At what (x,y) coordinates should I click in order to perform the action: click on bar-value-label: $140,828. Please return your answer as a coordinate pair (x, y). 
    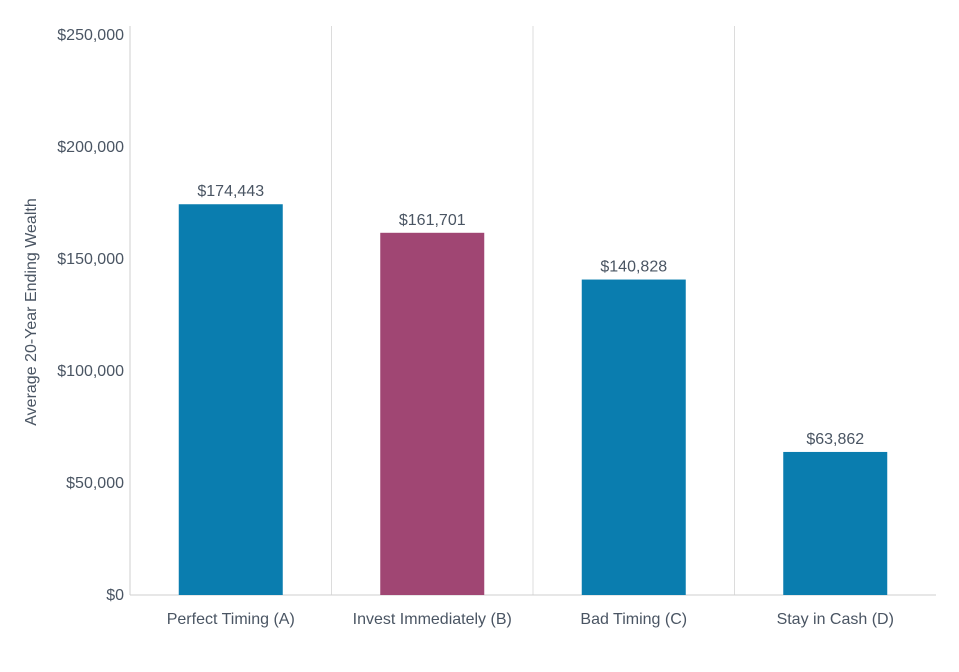
    Looking at the image, I should click on (633, 267).